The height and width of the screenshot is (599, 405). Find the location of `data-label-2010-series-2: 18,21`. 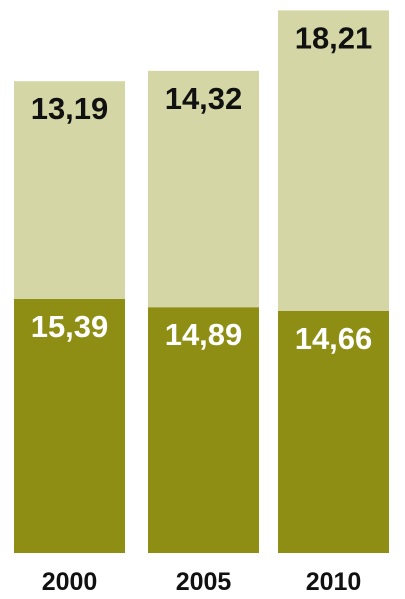

data-label-2010-series-2: 18,21 is located at coordinates (334, 37).